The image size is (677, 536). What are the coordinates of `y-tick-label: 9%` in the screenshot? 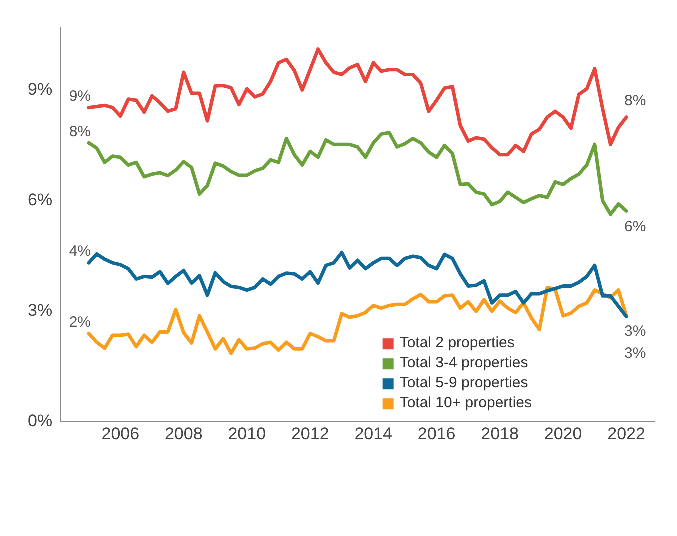 It's located at (40, 90).